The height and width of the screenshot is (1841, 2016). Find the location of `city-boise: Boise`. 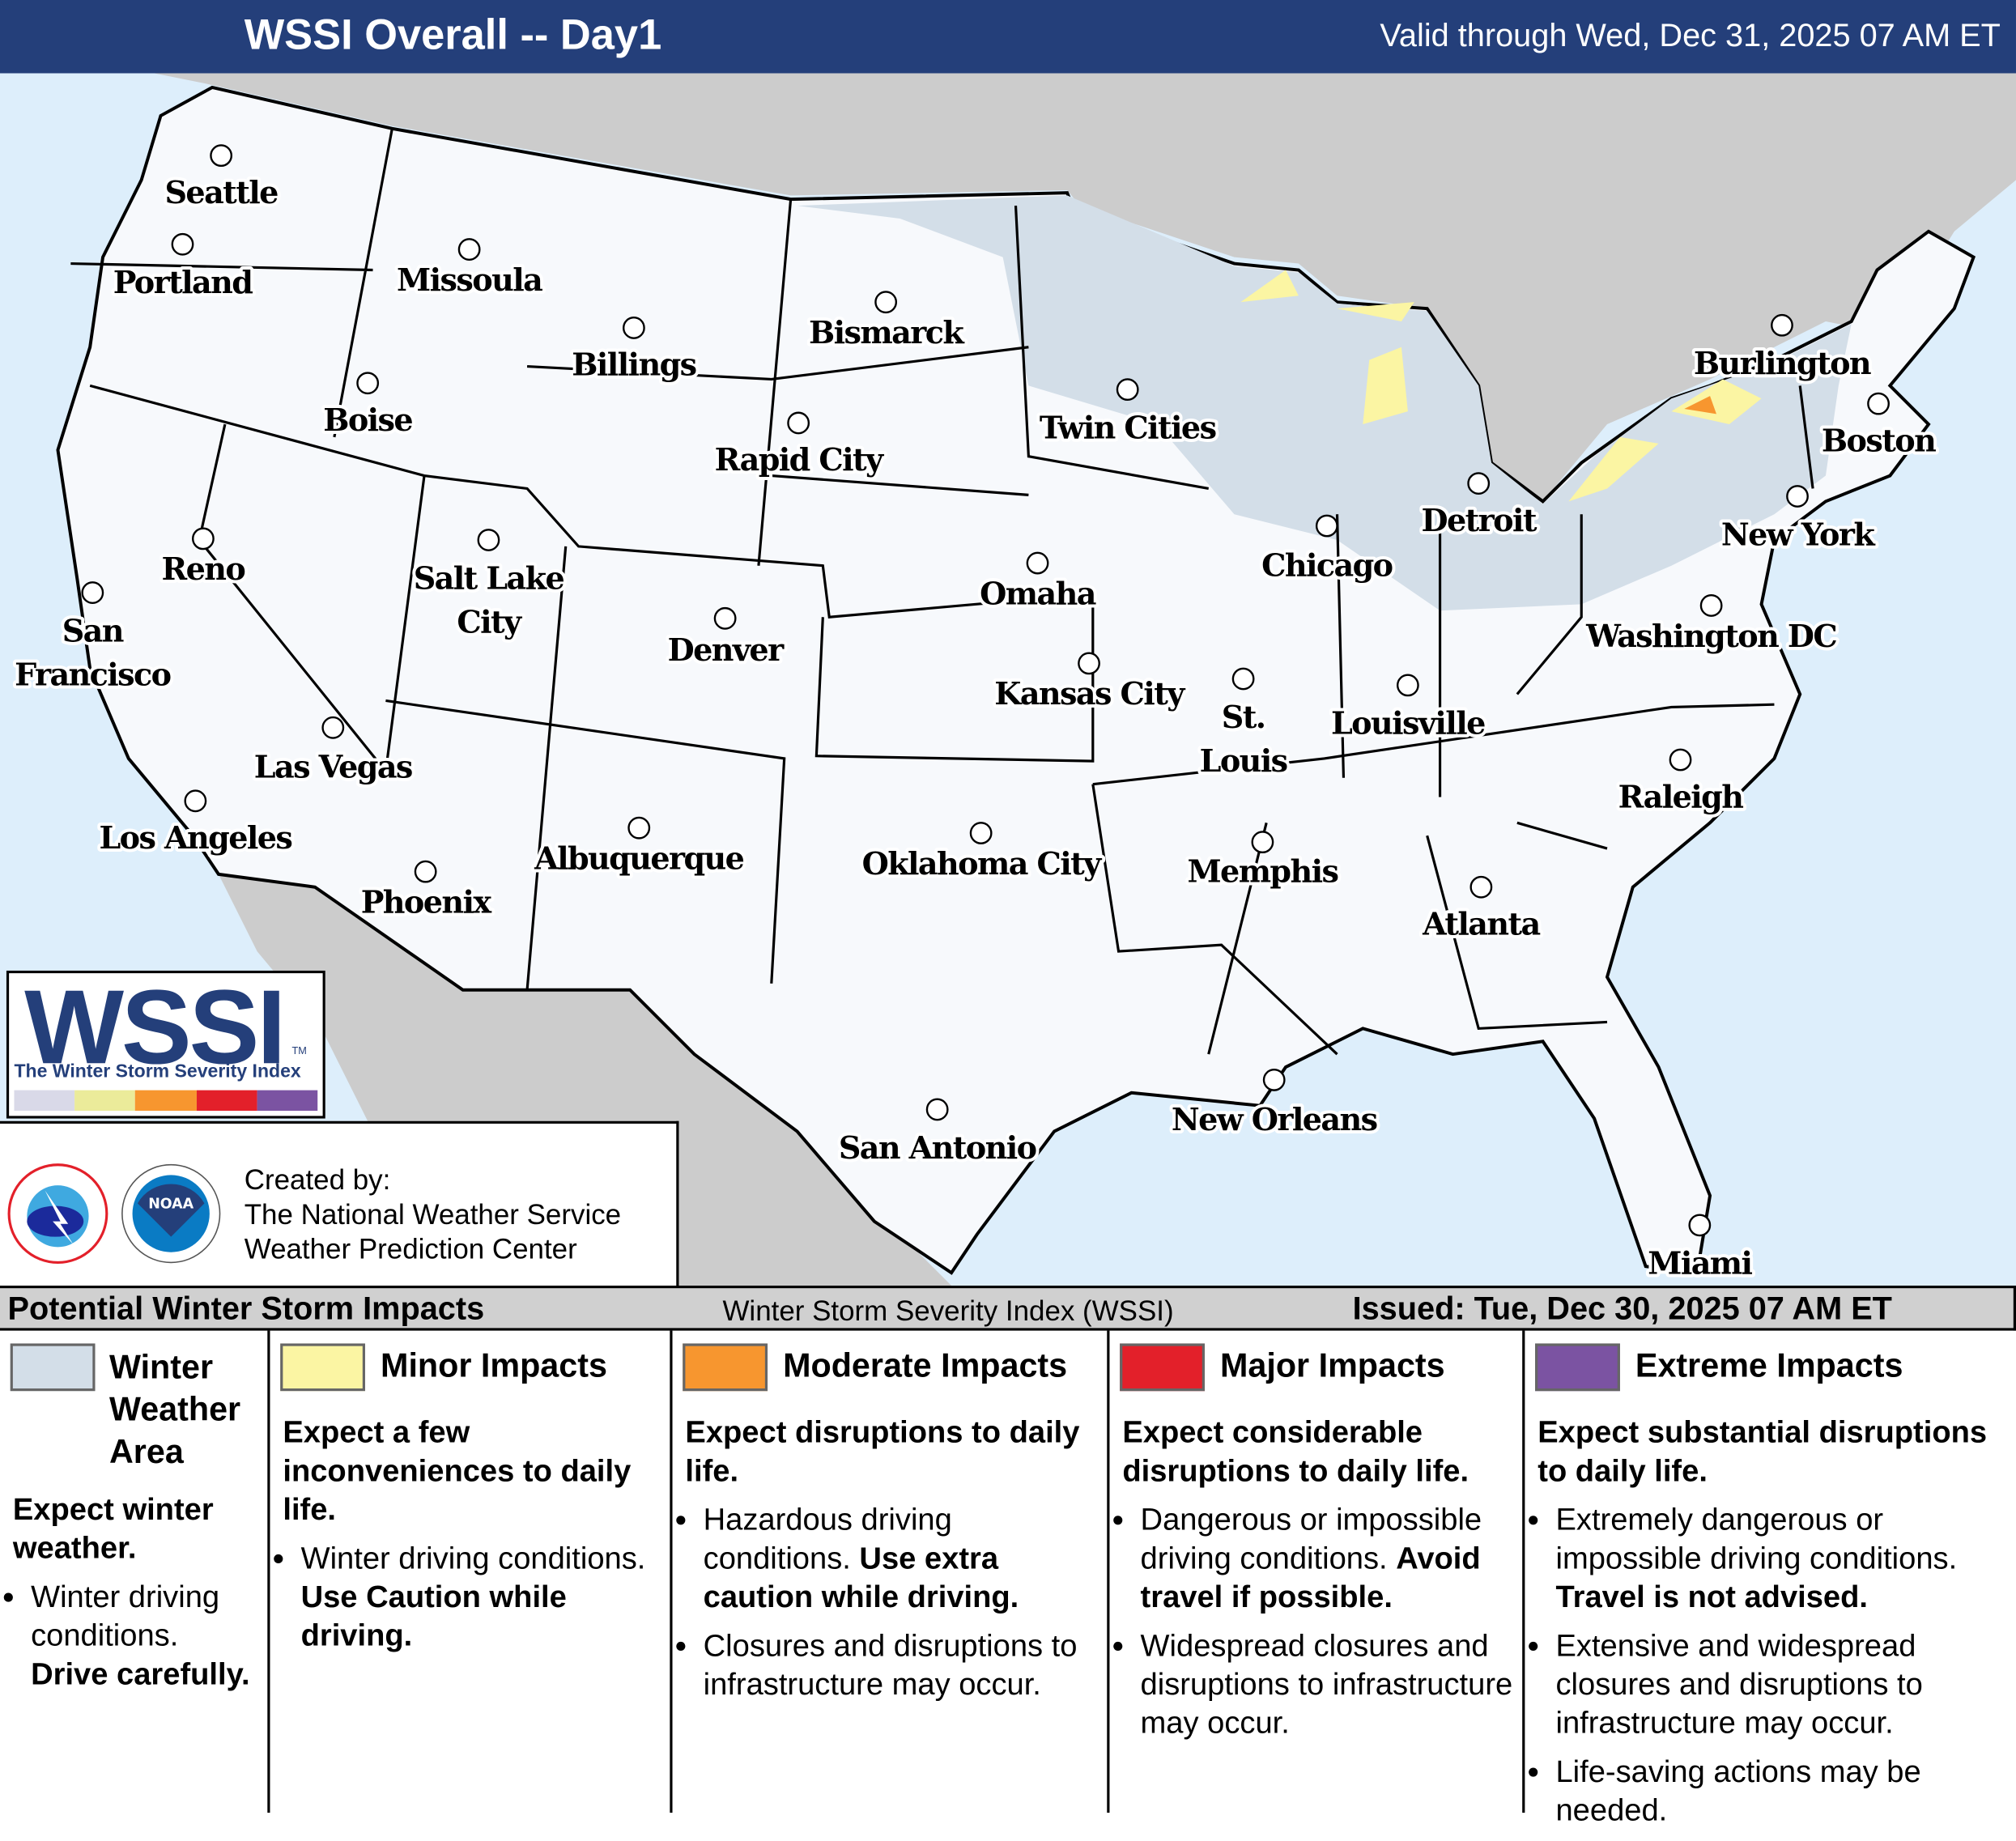

city-boise: Boise is located at coordinates (369, 406).